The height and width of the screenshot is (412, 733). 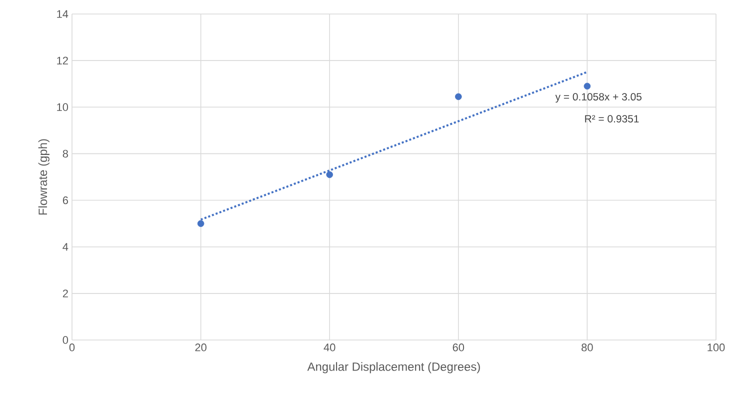 I want to click on annotation: y = 0.1058x + 3.05, so click(x=598, y=98).